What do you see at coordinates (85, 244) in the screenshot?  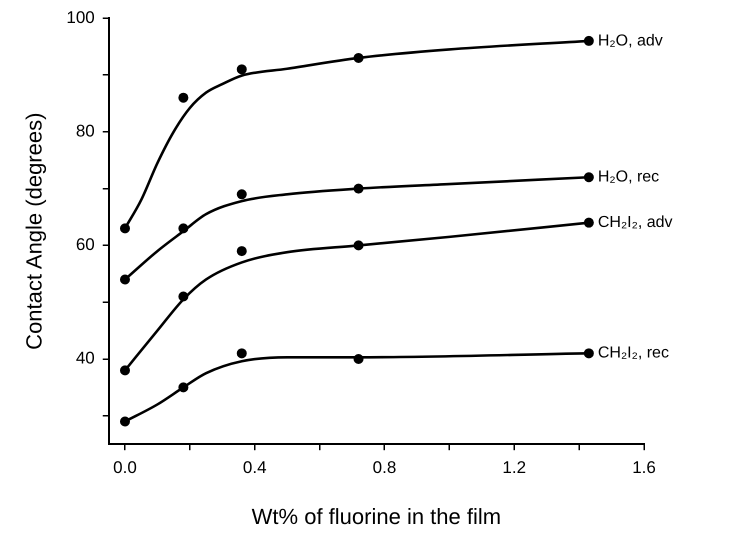 I see `y-tick-label: 60` at bounding box center [85, 244].